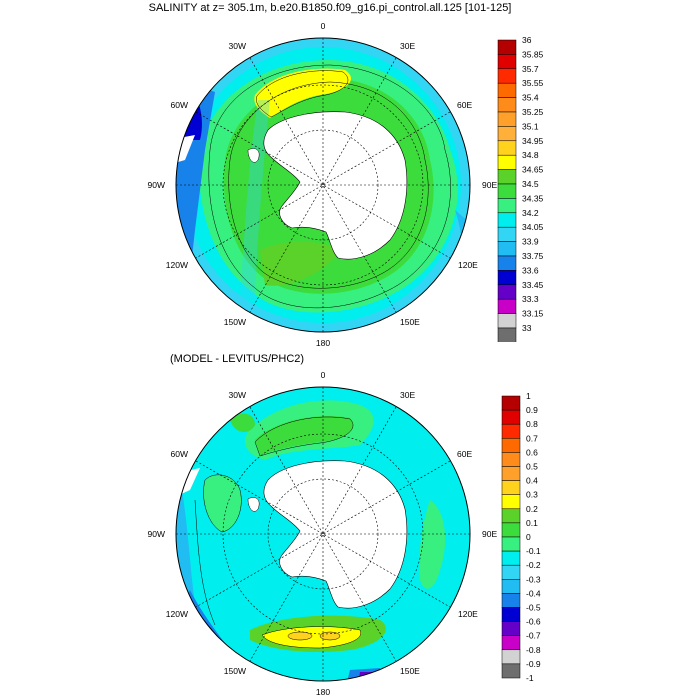 This screenshot has height=700, width=700. What do you see at coordinates (533, 141) in the screenshot?
I see `colorbar-tick-label: 34.95` at bounding box center [533, 141].